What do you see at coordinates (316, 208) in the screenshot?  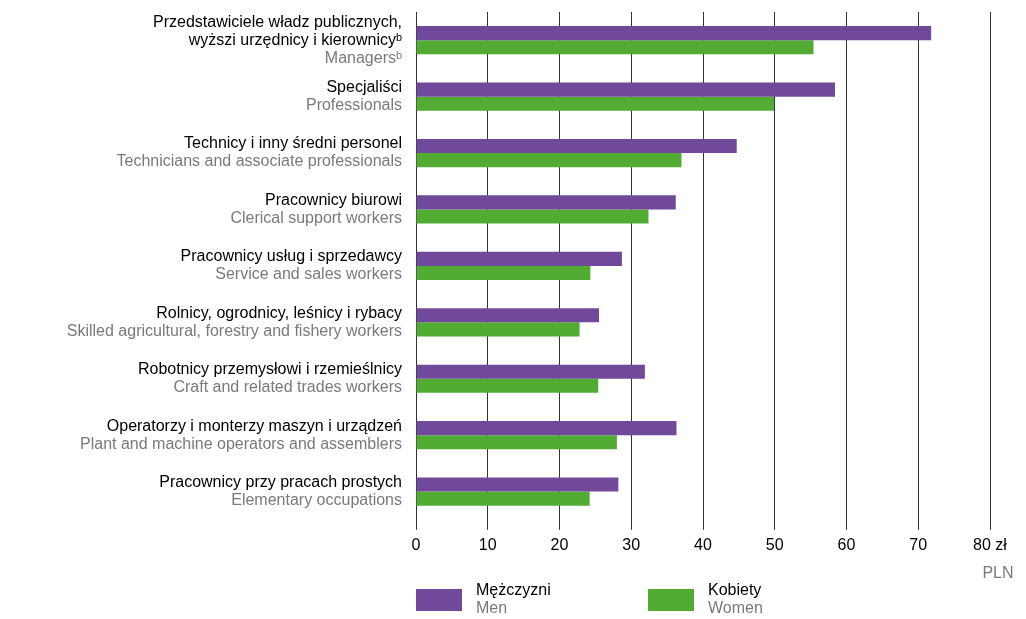 I see `y-tick-label: Pracownicy biurowi Clerical support workers` at bounding box center [316, 208].